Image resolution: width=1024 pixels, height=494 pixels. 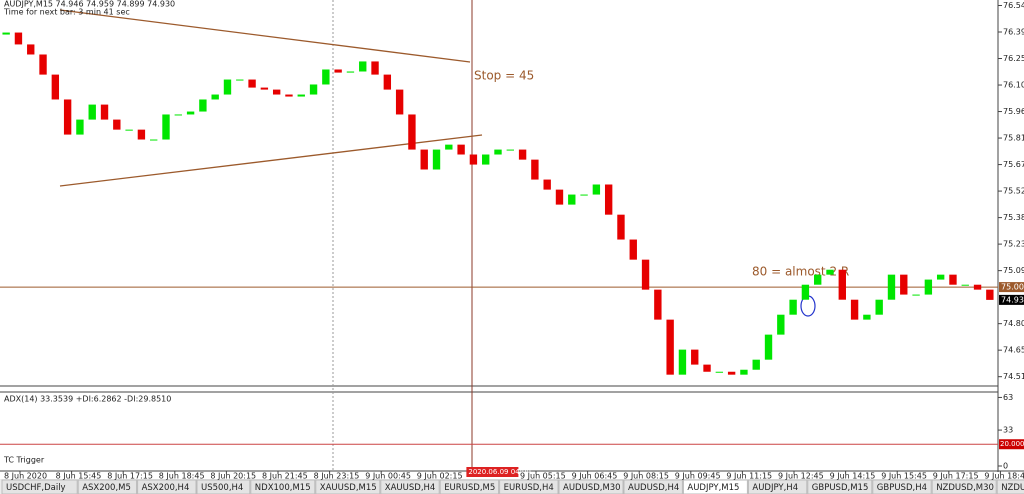 What do you see at coordinates (36, 488) in the screenshot?
I see `tab-label: USDCHF,Daily` at bounding box center [36, 488].